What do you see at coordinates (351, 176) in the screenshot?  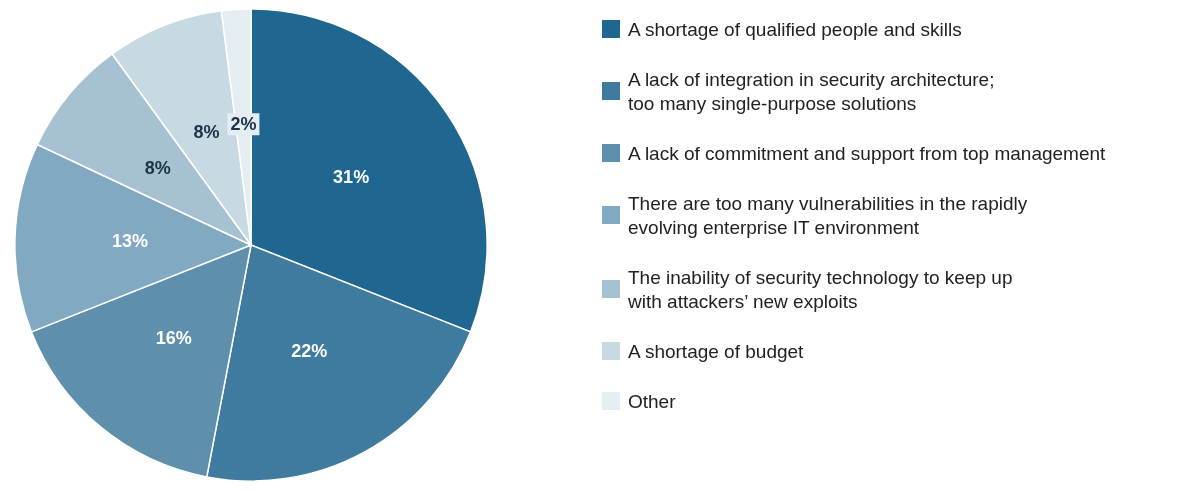 I see `data-label: 31%` at bounding box center [351, 176].